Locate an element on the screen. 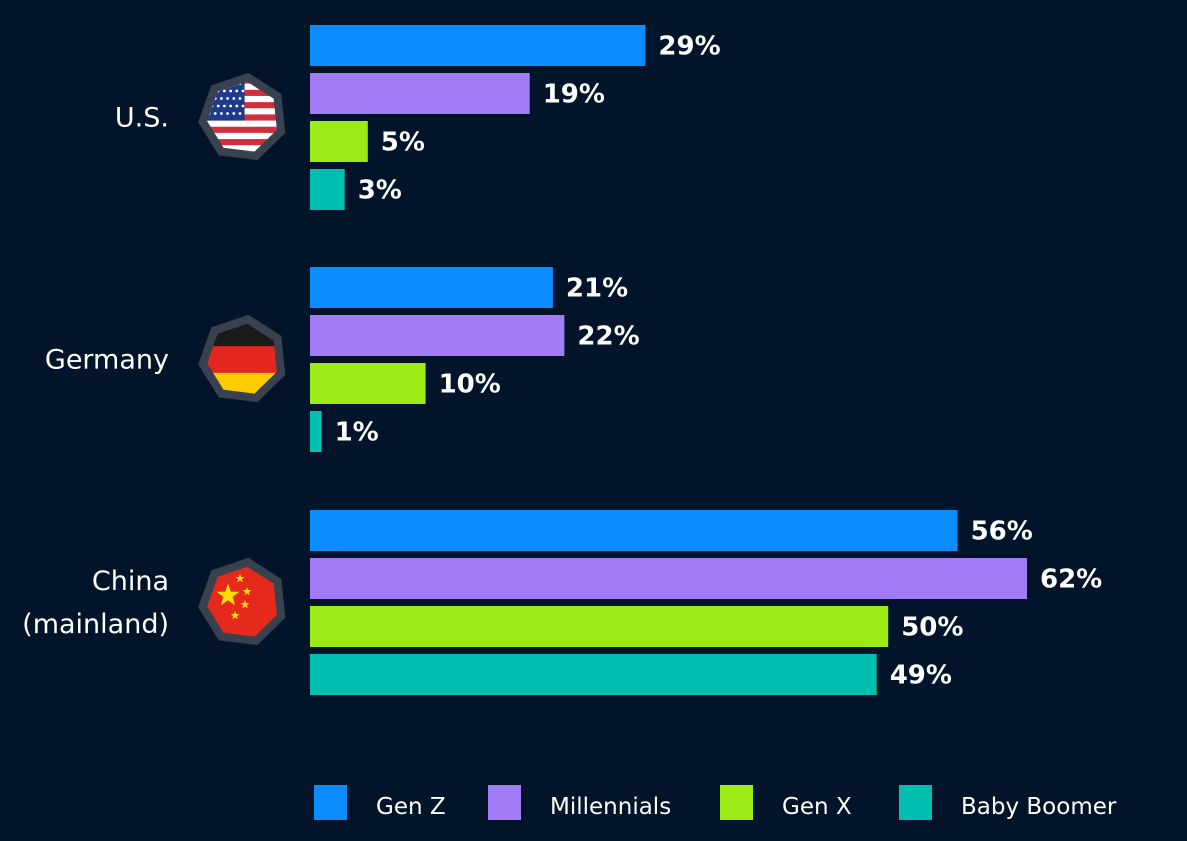 This screenshot has width=1187, height=841. bar-germany-gen-z is located at coordinates (431, 287).